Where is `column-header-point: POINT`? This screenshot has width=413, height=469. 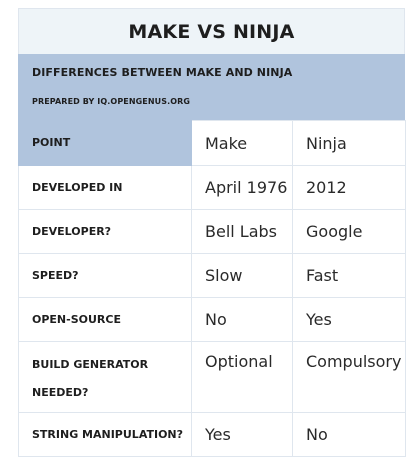 column-header-point: POINT is located at coordinates (105, 143).